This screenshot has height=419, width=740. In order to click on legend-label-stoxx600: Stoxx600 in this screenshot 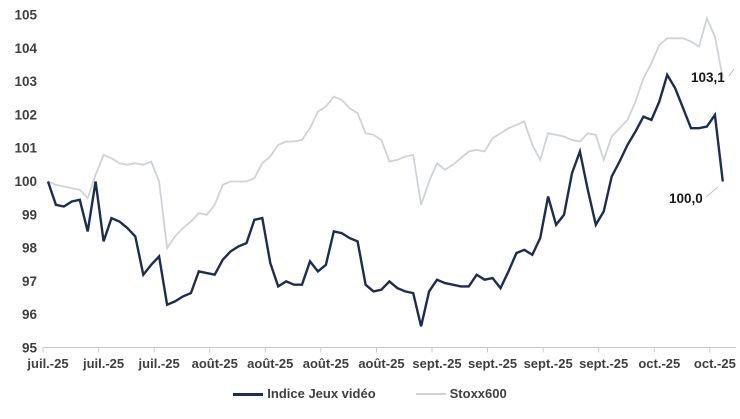, I will do `click(478, 393)`.